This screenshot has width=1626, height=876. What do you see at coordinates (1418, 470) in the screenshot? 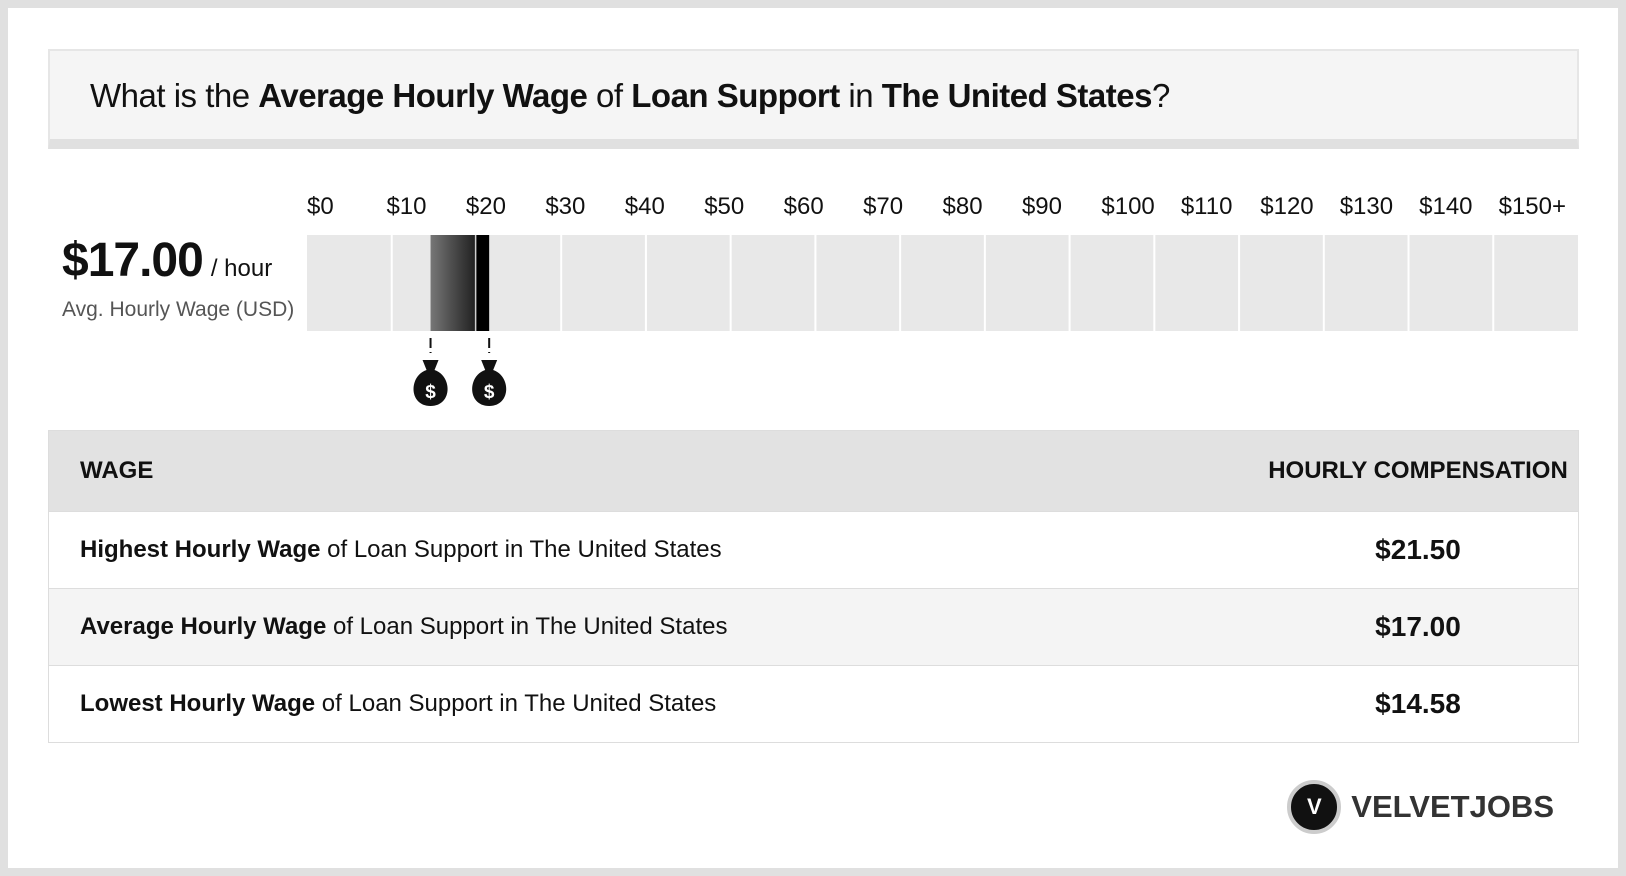
I see `header-cell: HOURLY COMPENSATION` at bounding box center [1418, 470].